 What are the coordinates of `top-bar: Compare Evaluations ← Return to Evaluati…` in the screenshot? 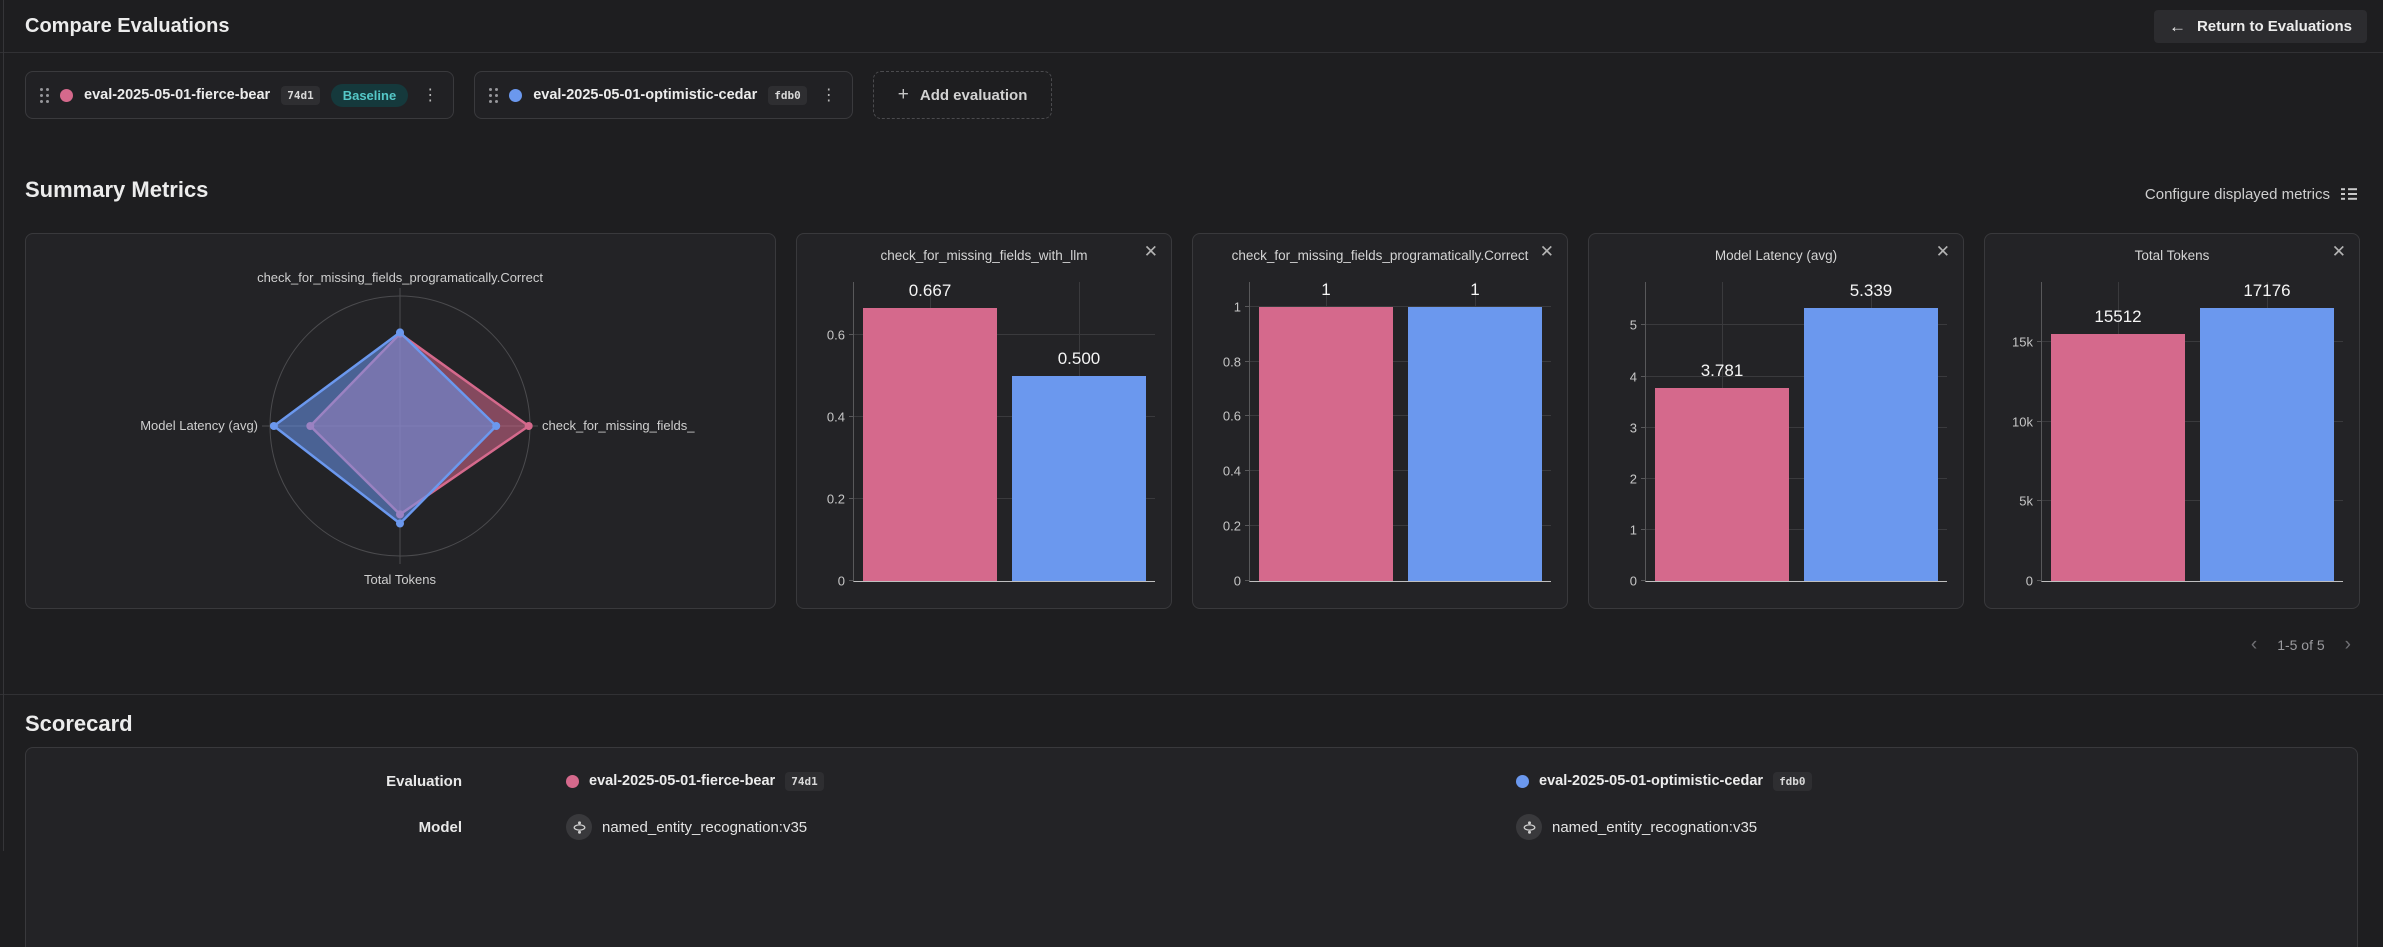 It's located at (1191, 26).